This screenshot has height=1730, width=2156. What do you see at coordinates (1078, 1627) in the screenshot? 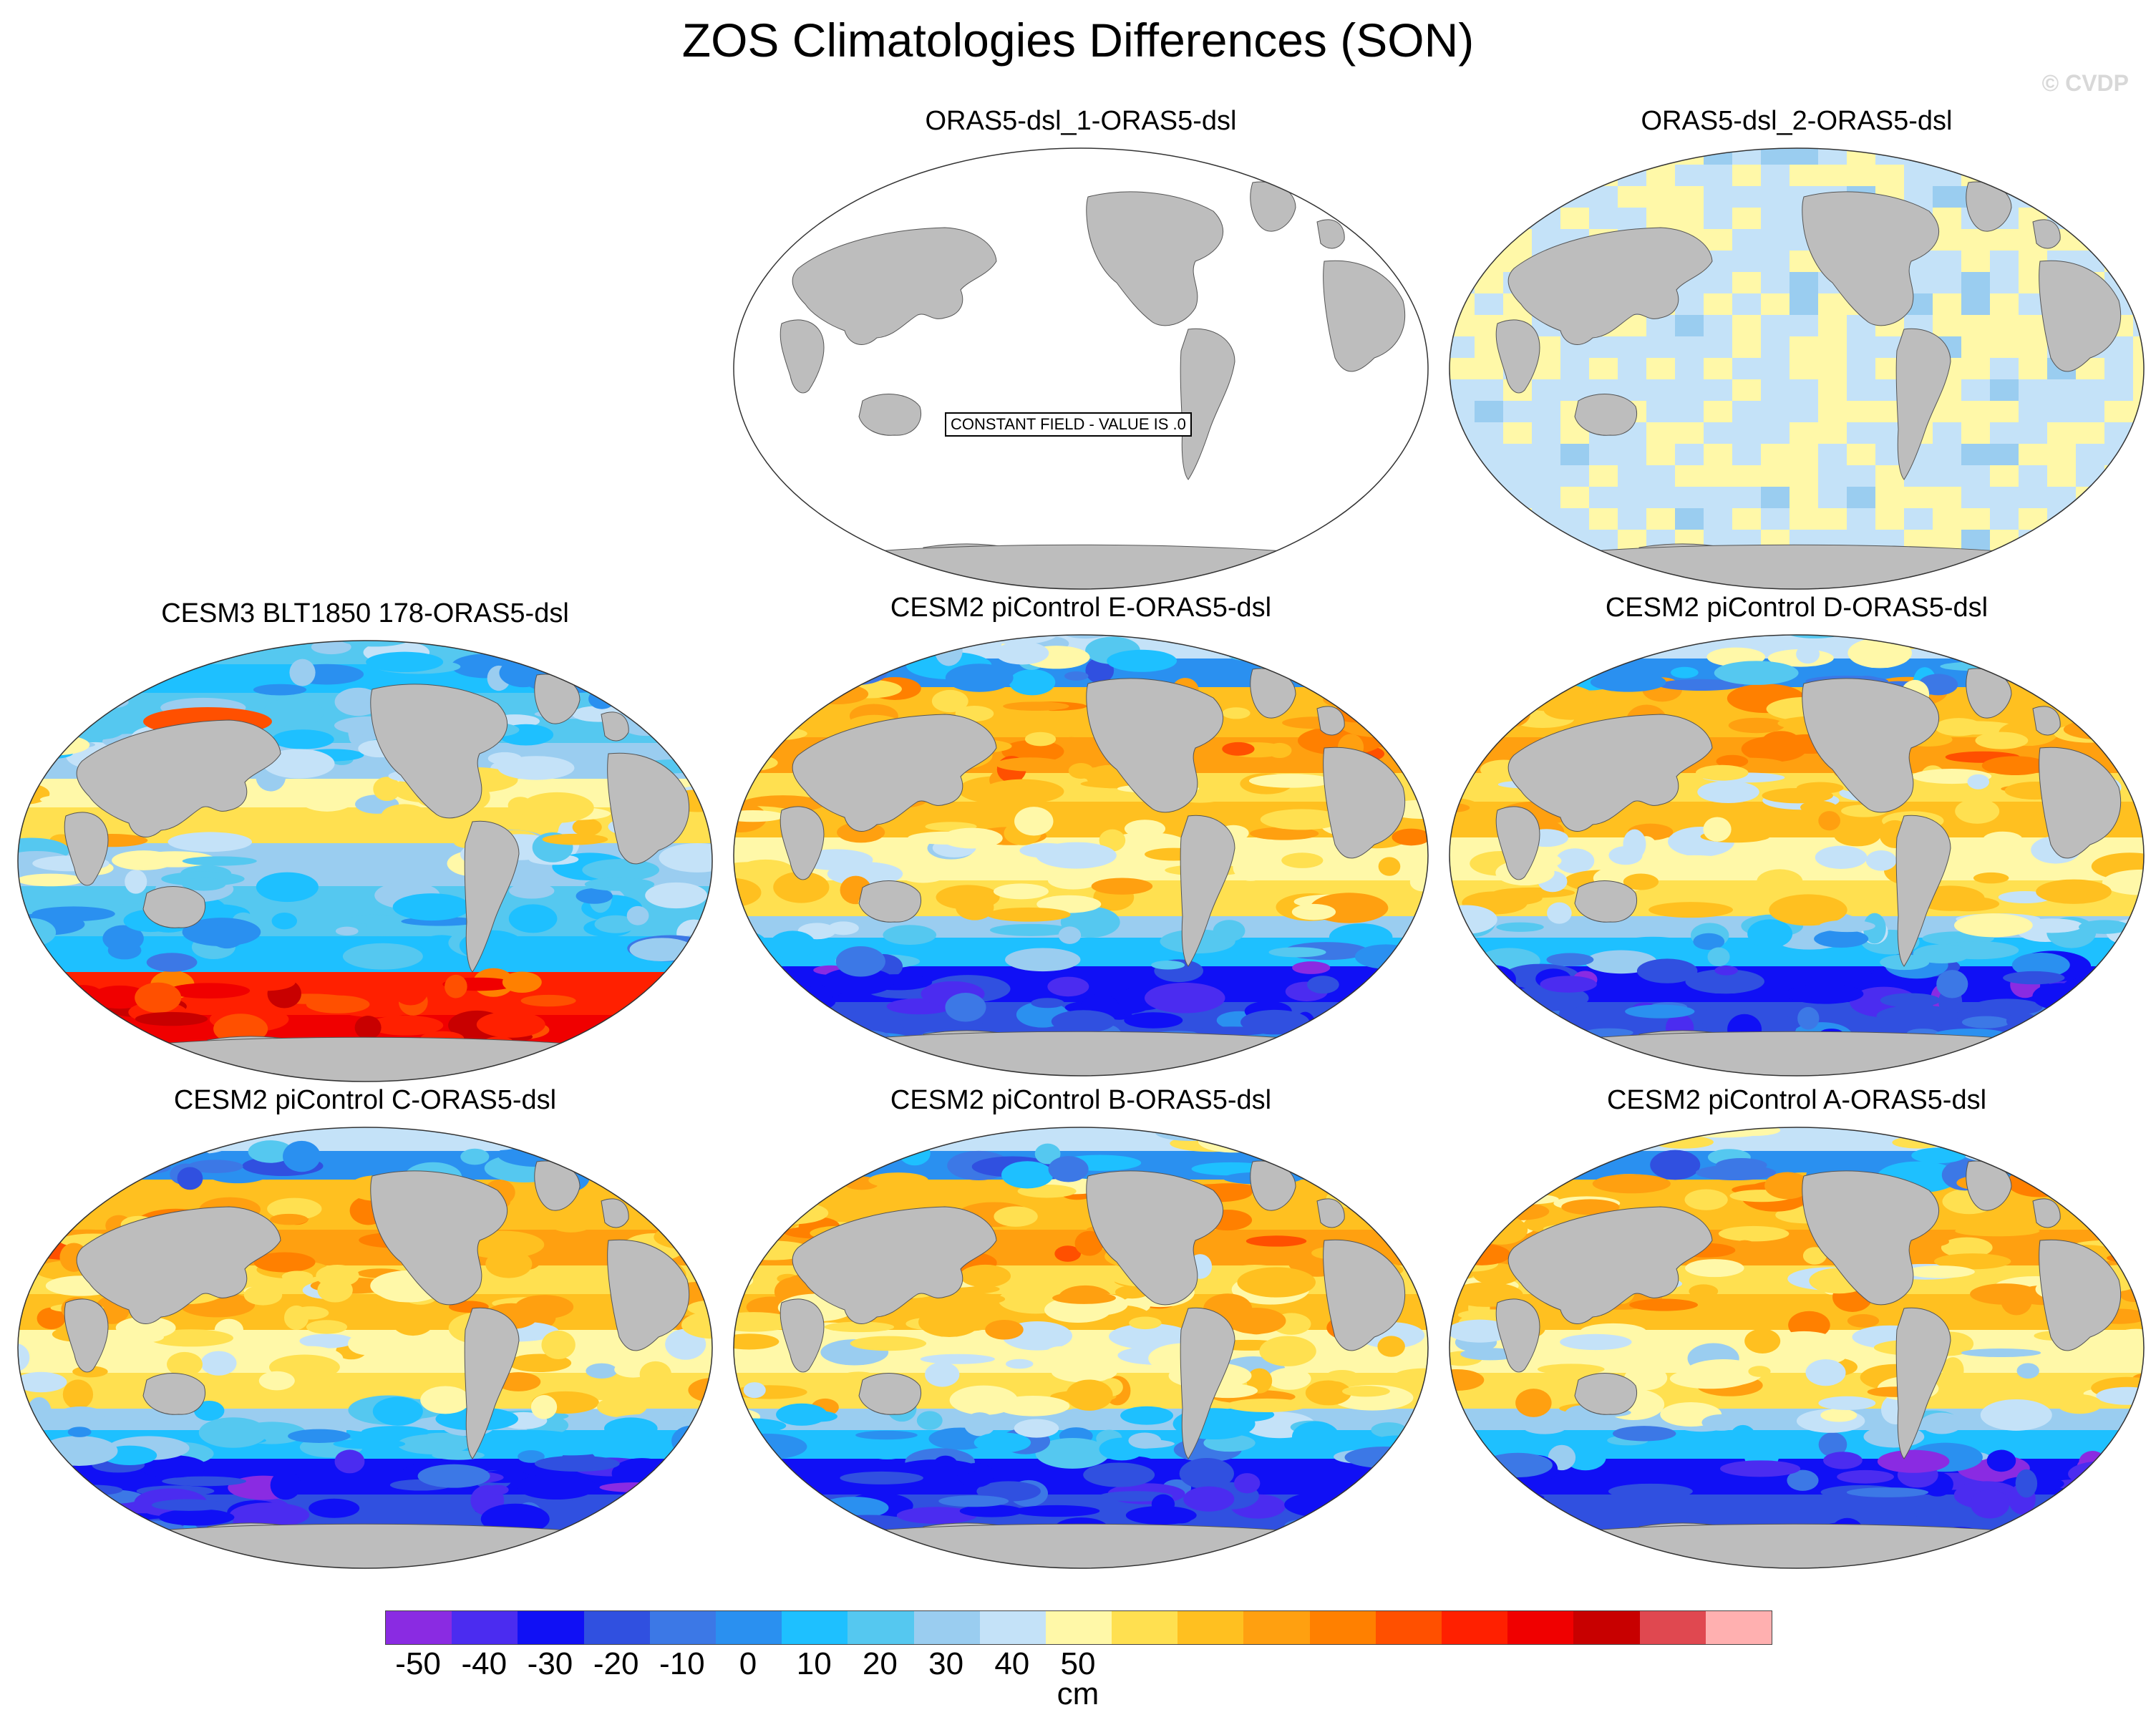
I see `colorbar` at bounding box center [1078, 1627].